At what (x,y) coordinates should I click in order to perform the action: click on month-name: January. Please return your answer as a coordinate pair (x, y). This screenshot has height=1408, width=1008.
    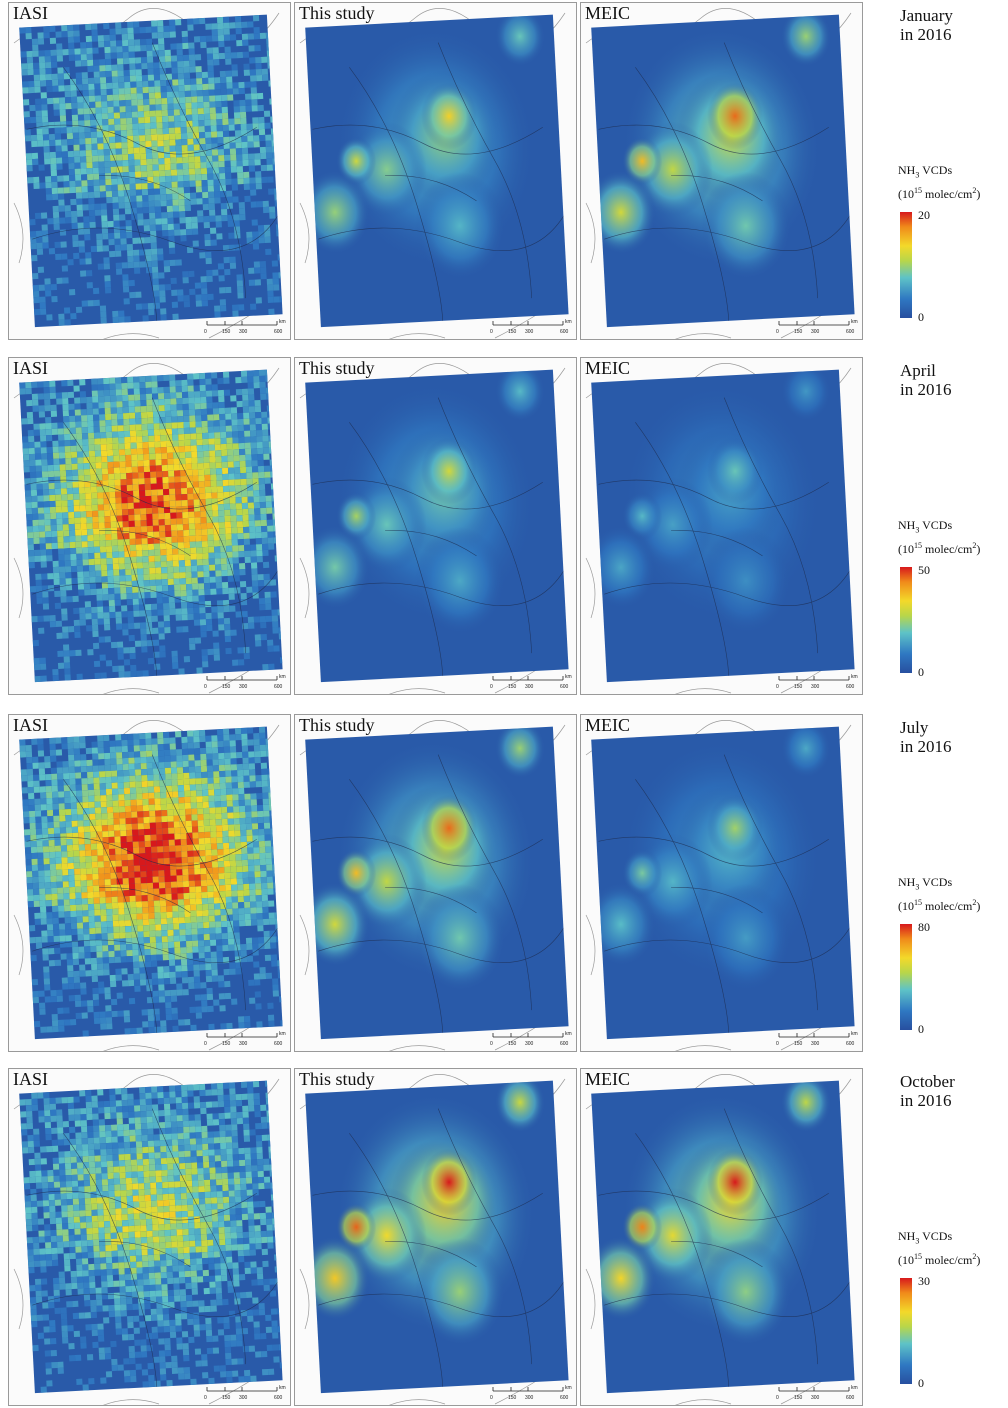
    Looking at the image, I should click on (926, 15).